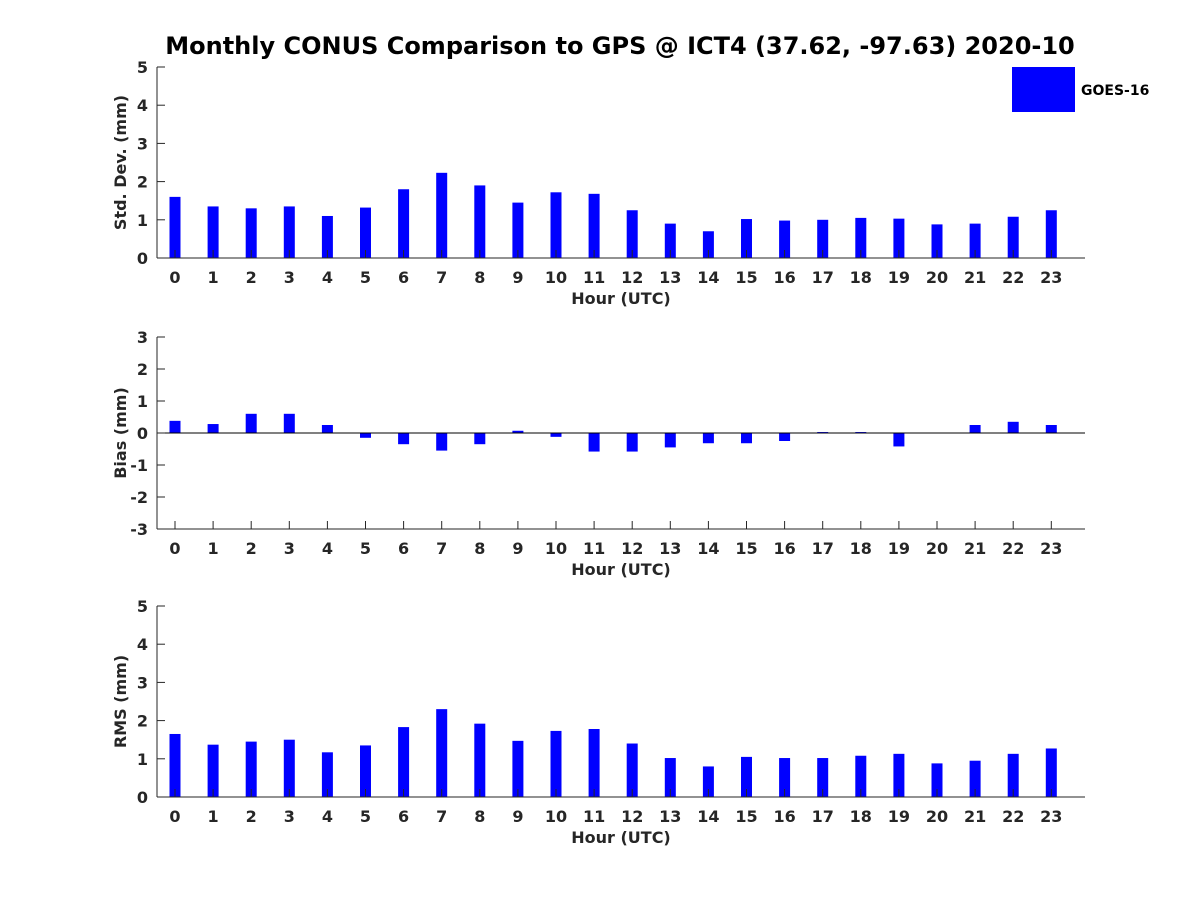  What do you see at coordinates (823, 277) in the screenshot?
I see `x-tick-label: 17` at bounding box center [823, 277].